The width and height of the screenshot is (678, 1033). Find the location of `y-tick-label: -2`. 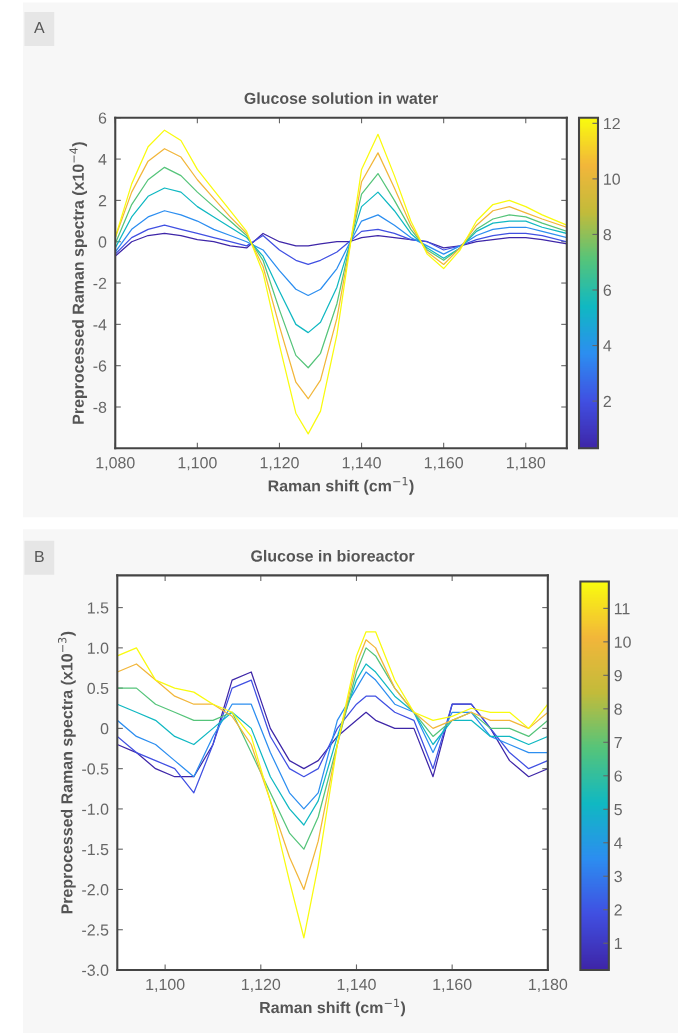

y-tick-label: -2 is located at coordinates (100, 283).